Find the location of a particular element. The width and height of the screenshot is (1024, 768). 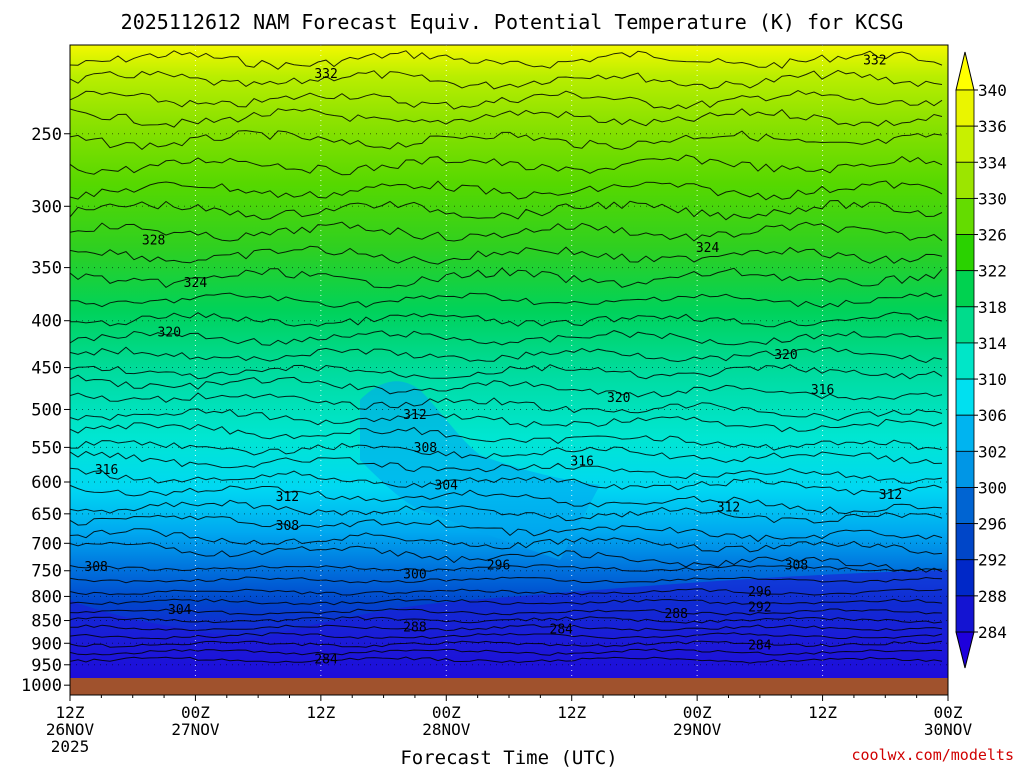

colorbar-label: 296 is located at coordinates (992, 524).